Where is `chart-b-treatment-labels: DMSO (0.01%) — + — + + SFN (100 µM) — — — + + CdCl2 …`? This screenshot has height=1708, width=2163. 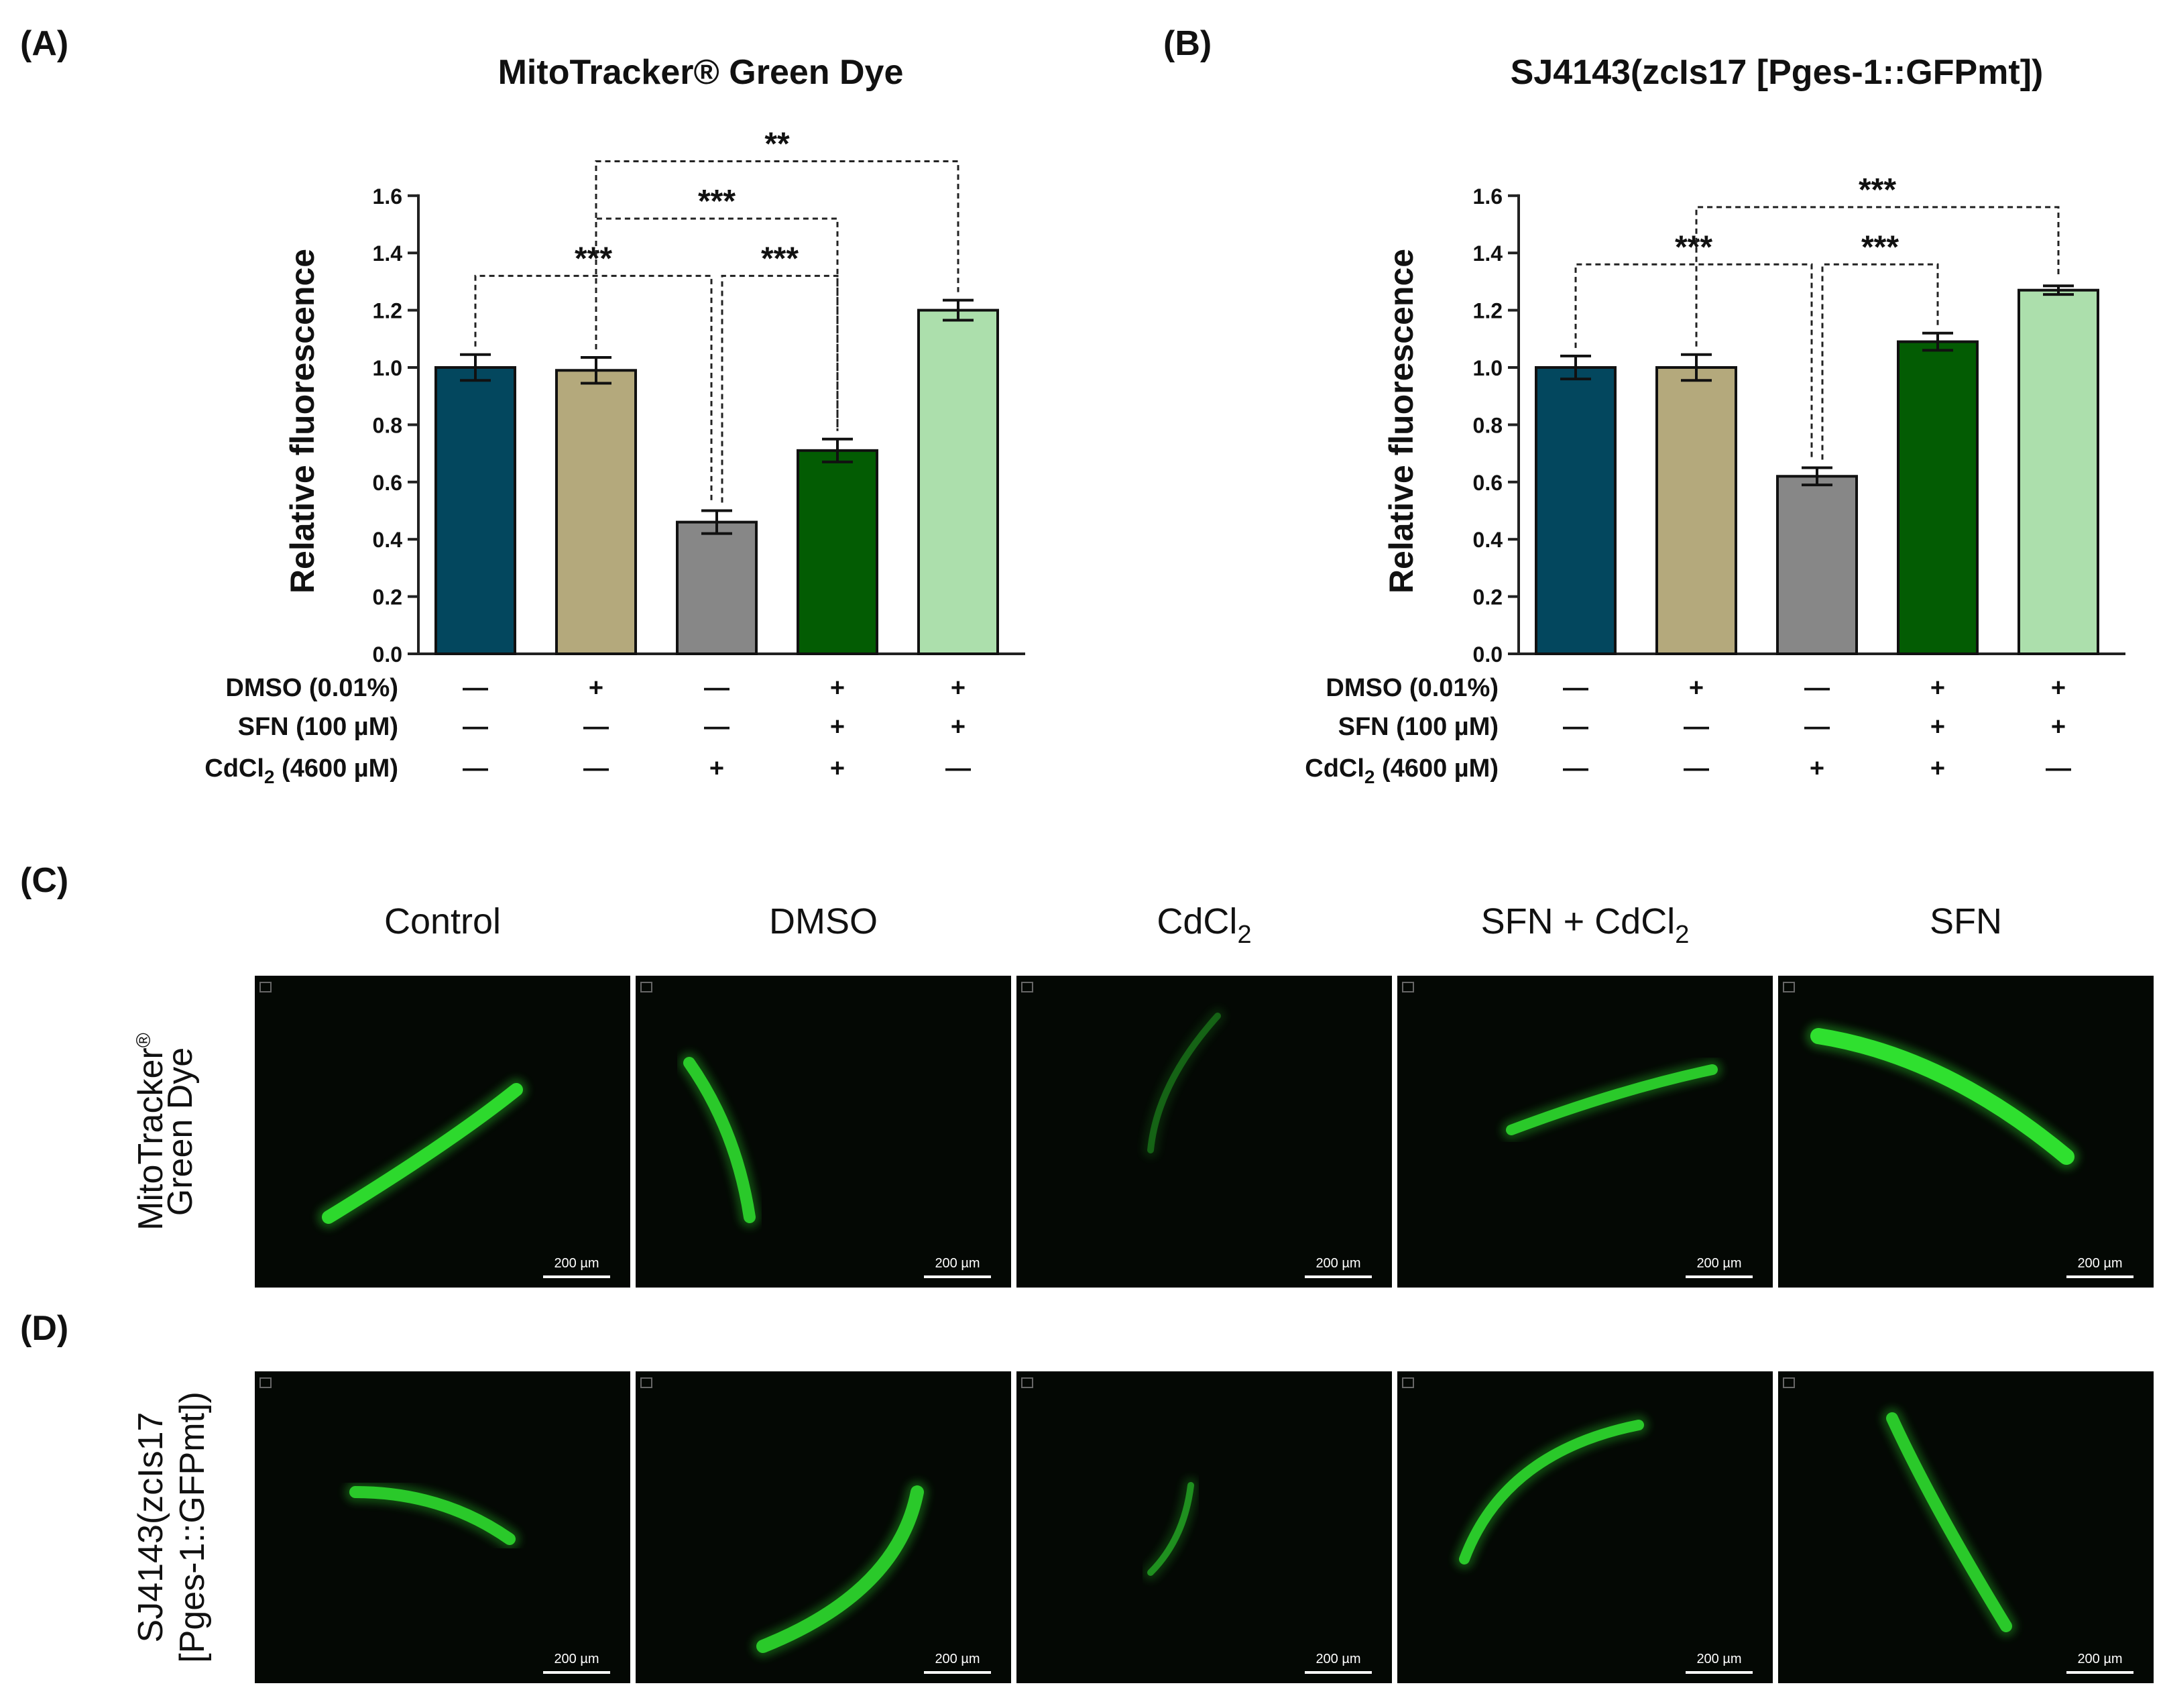
chart-b-treatment-labels: DMSO (0.01%) — + — + + SFN (100 µM) — — — + + CdCl2 … is located at coordinates (1688, 730).